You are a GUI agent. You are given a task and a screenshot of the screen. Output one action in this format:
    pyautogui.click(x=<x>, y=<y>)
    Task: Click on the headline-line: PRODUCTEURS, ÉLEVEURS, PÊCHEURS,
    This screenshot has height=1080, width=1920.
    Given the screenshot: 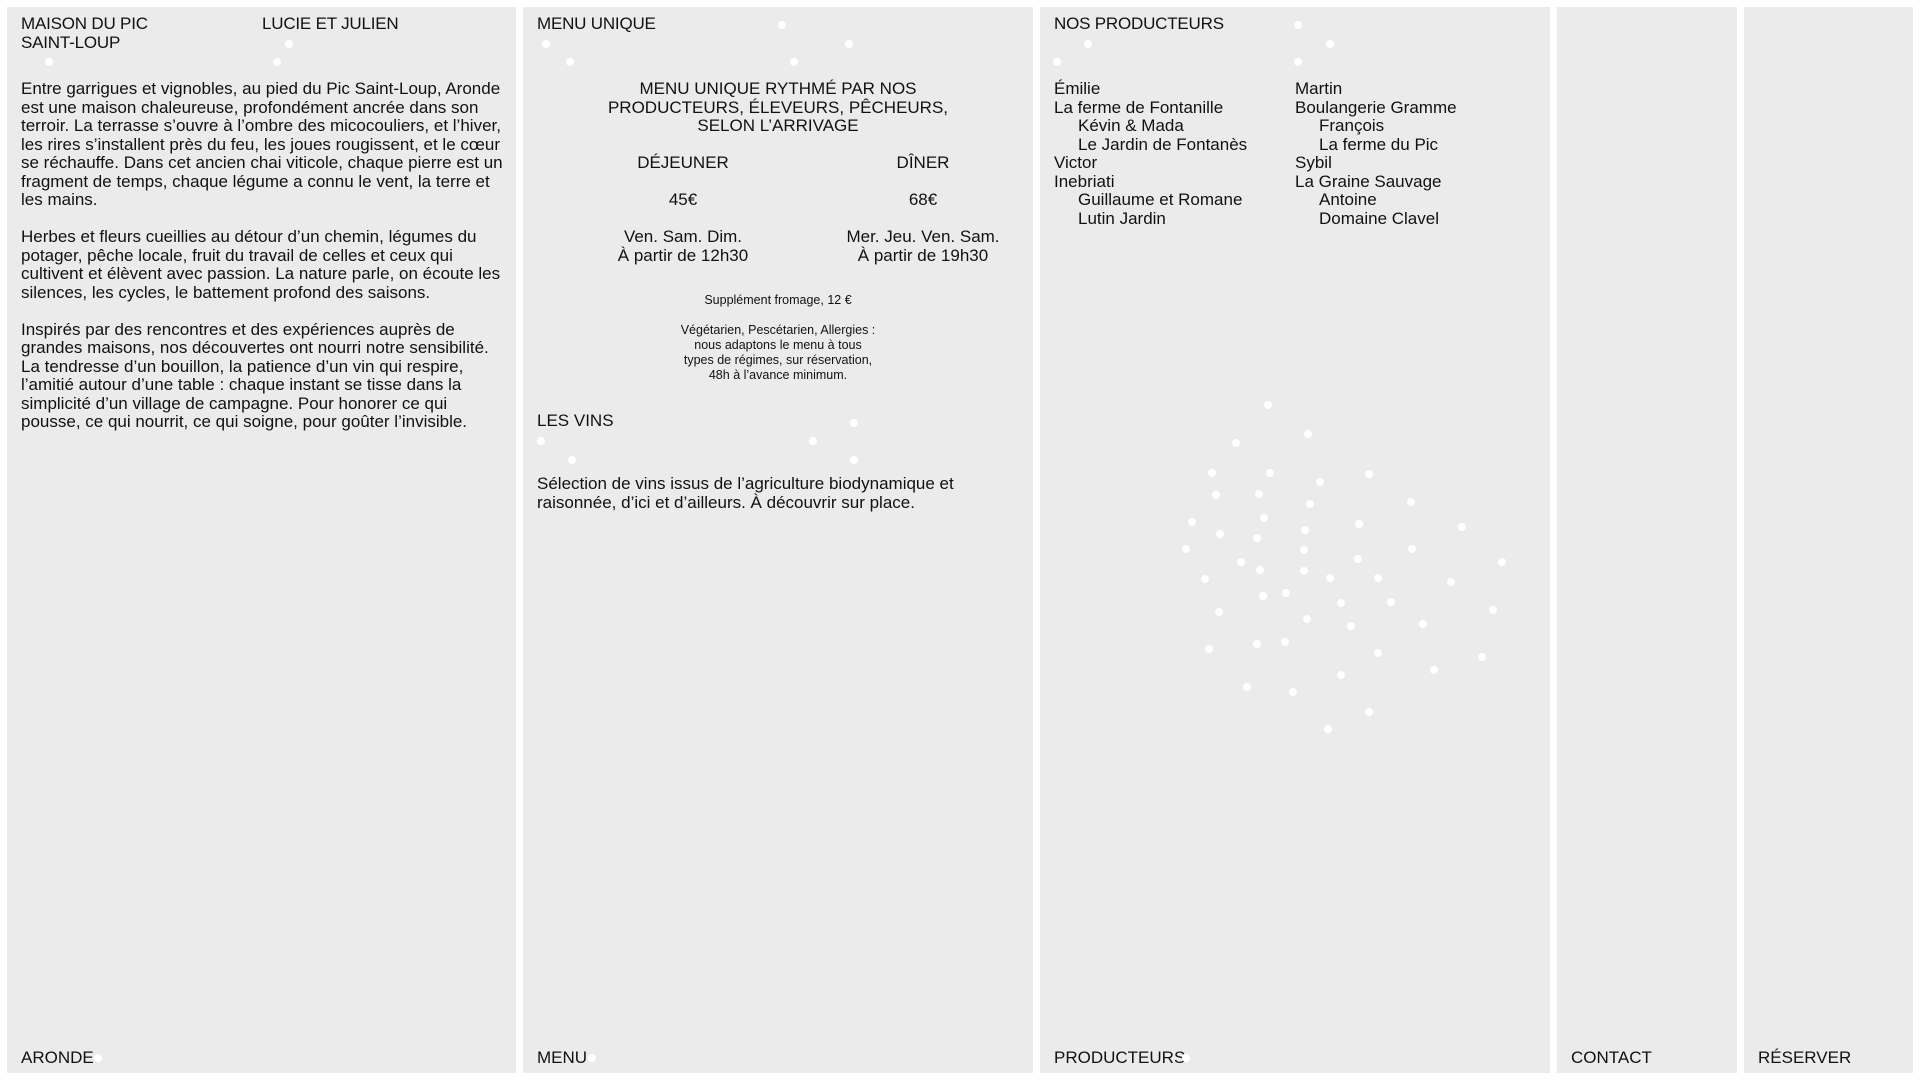 What is the action you would take?
    pyautogui.click(x=778, y=107)
    